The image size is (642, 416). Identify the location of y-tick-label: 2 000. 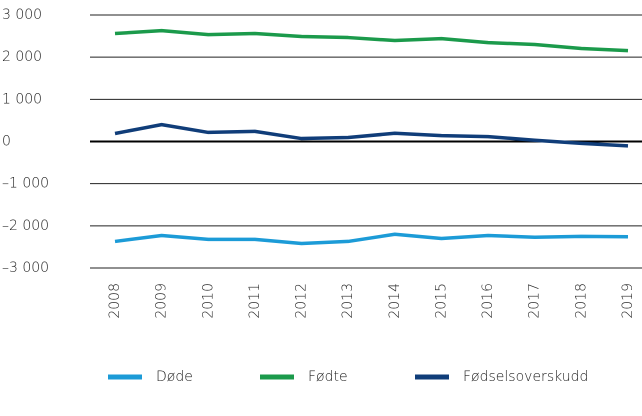
(22, 57).